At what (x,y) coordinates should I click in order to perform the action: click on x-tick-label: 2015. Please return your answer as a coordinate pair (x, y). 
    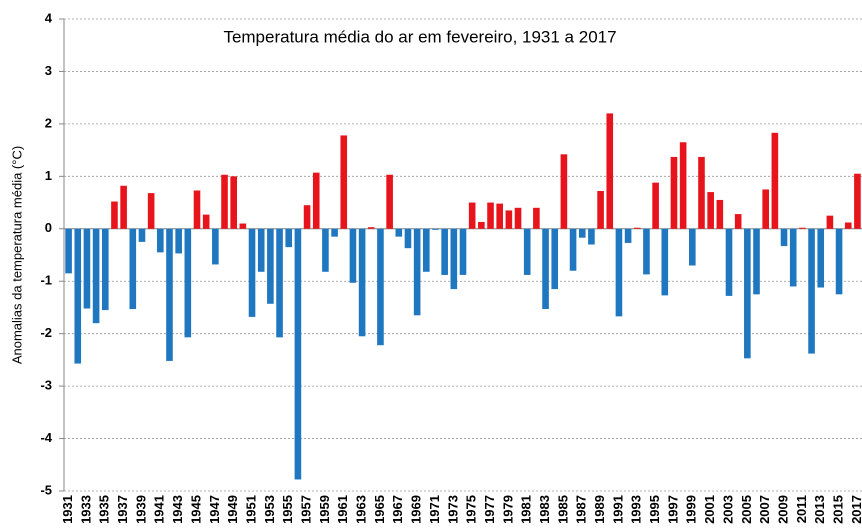
    Looking at the image, I should click on (838, 509).